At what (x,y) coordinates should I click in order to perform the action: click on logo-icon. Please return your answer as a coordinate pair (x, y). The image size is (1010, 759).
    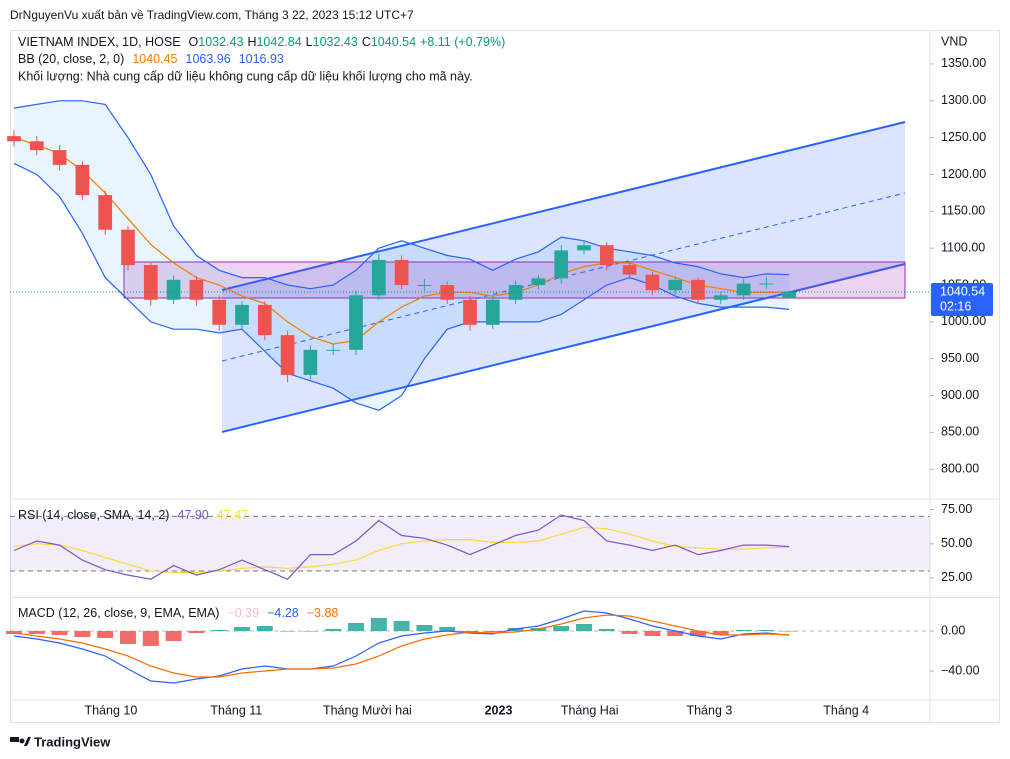
    Looking at the image, I should click on (22, 741).